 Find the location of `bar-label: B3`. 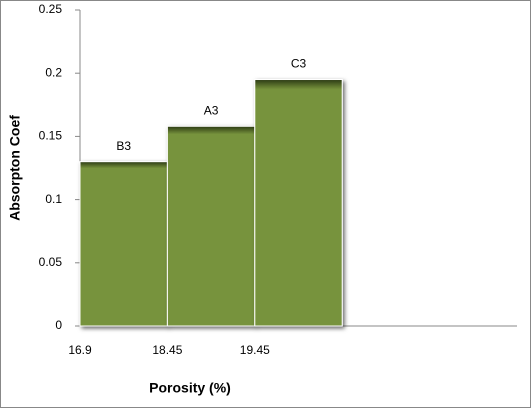

bar-label: B3 is located at coordinates (123, 146).